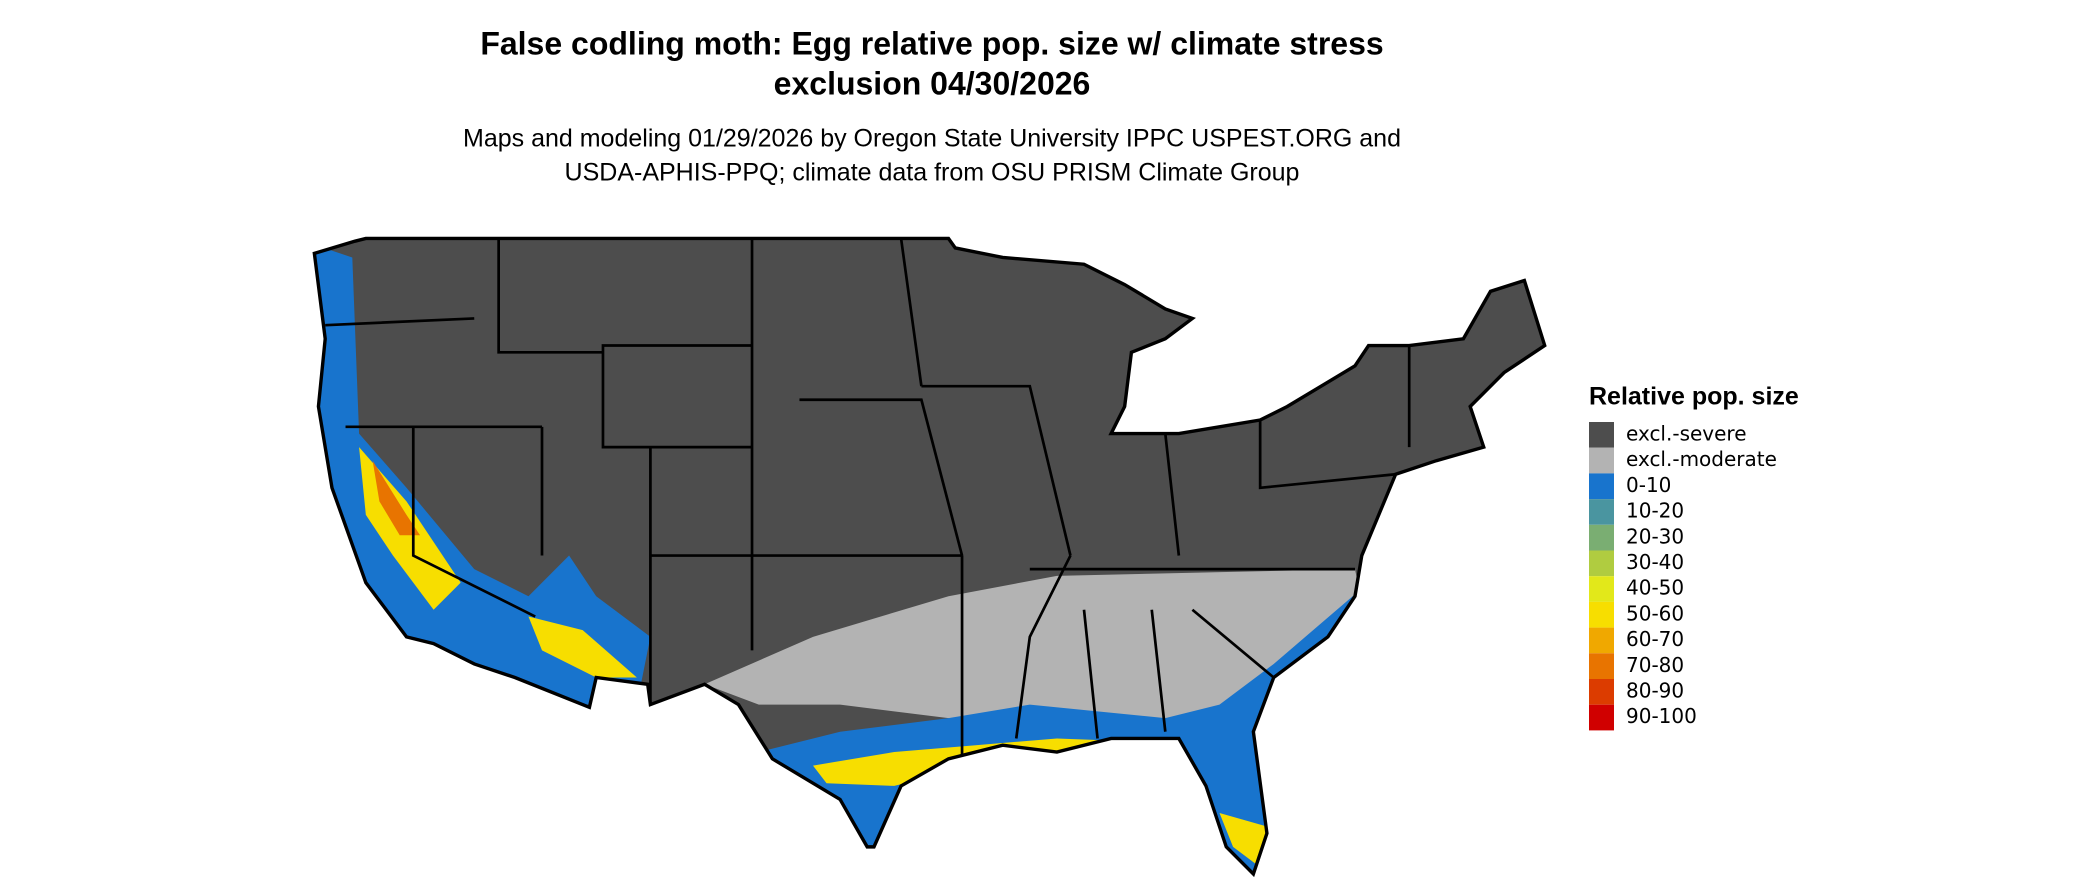 This screenshot has width=2100, height=892. What do you see at coordinates (1686, 434) in the screenshot?
I see `legend-label: excl.-severe` at bounding box center [1686, 434].